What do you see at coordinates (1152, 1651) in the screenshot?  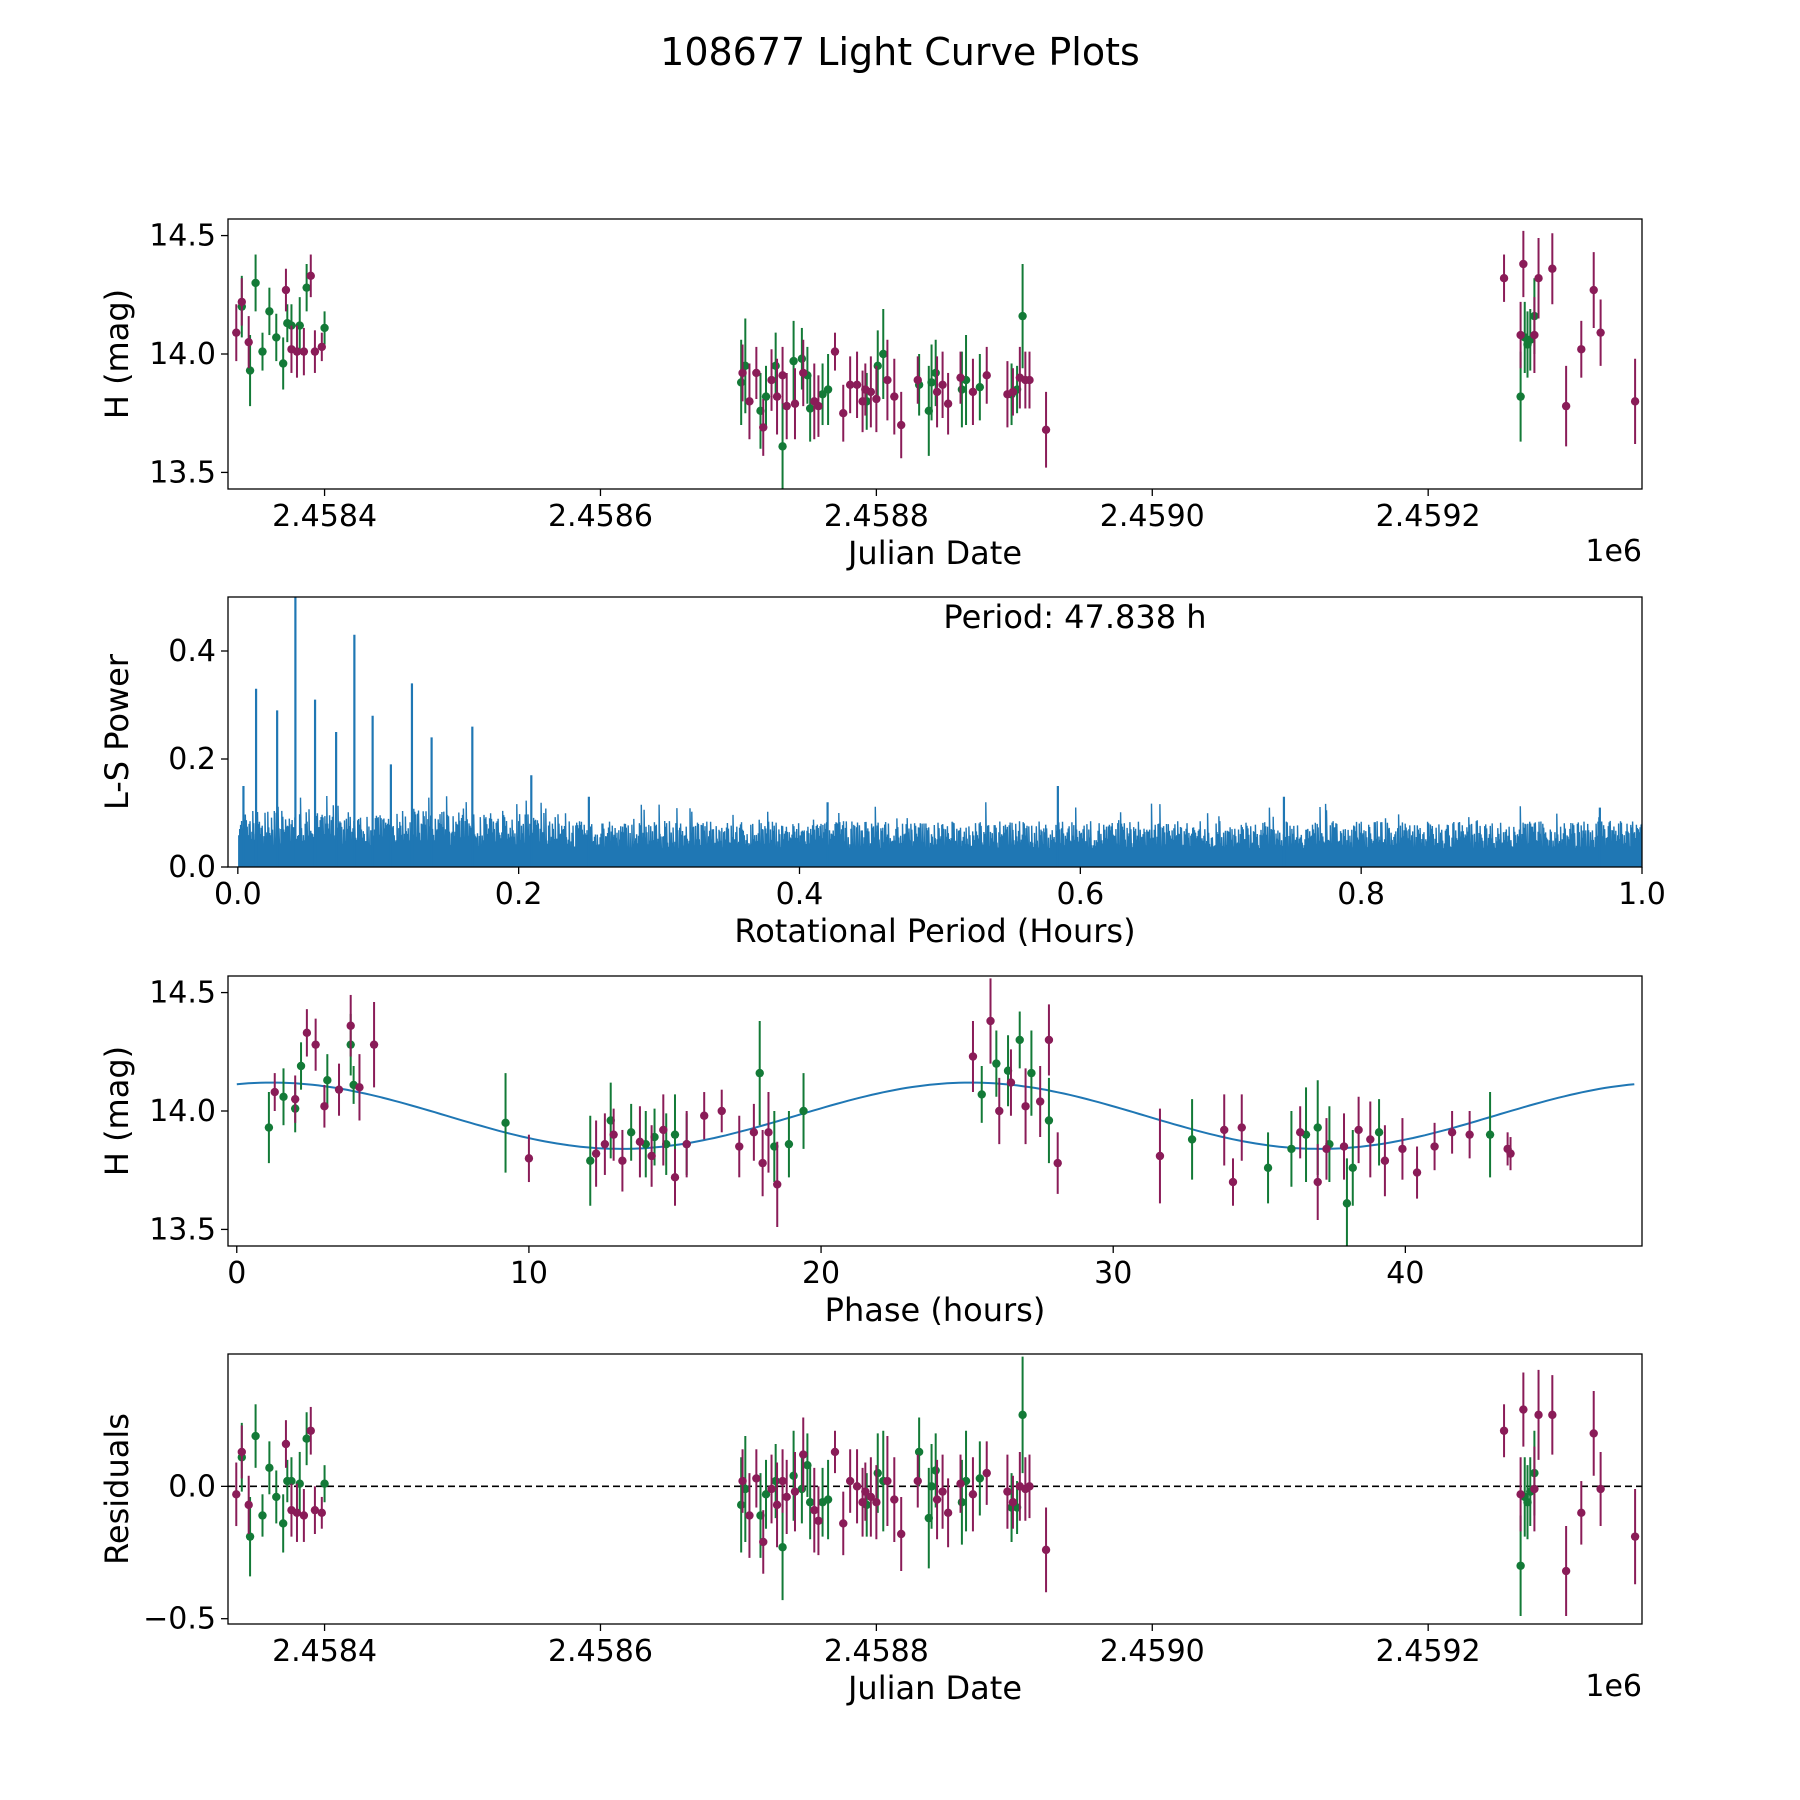 I see `x-tick-label: 2.4590` at bounding box center [1152, 1651].